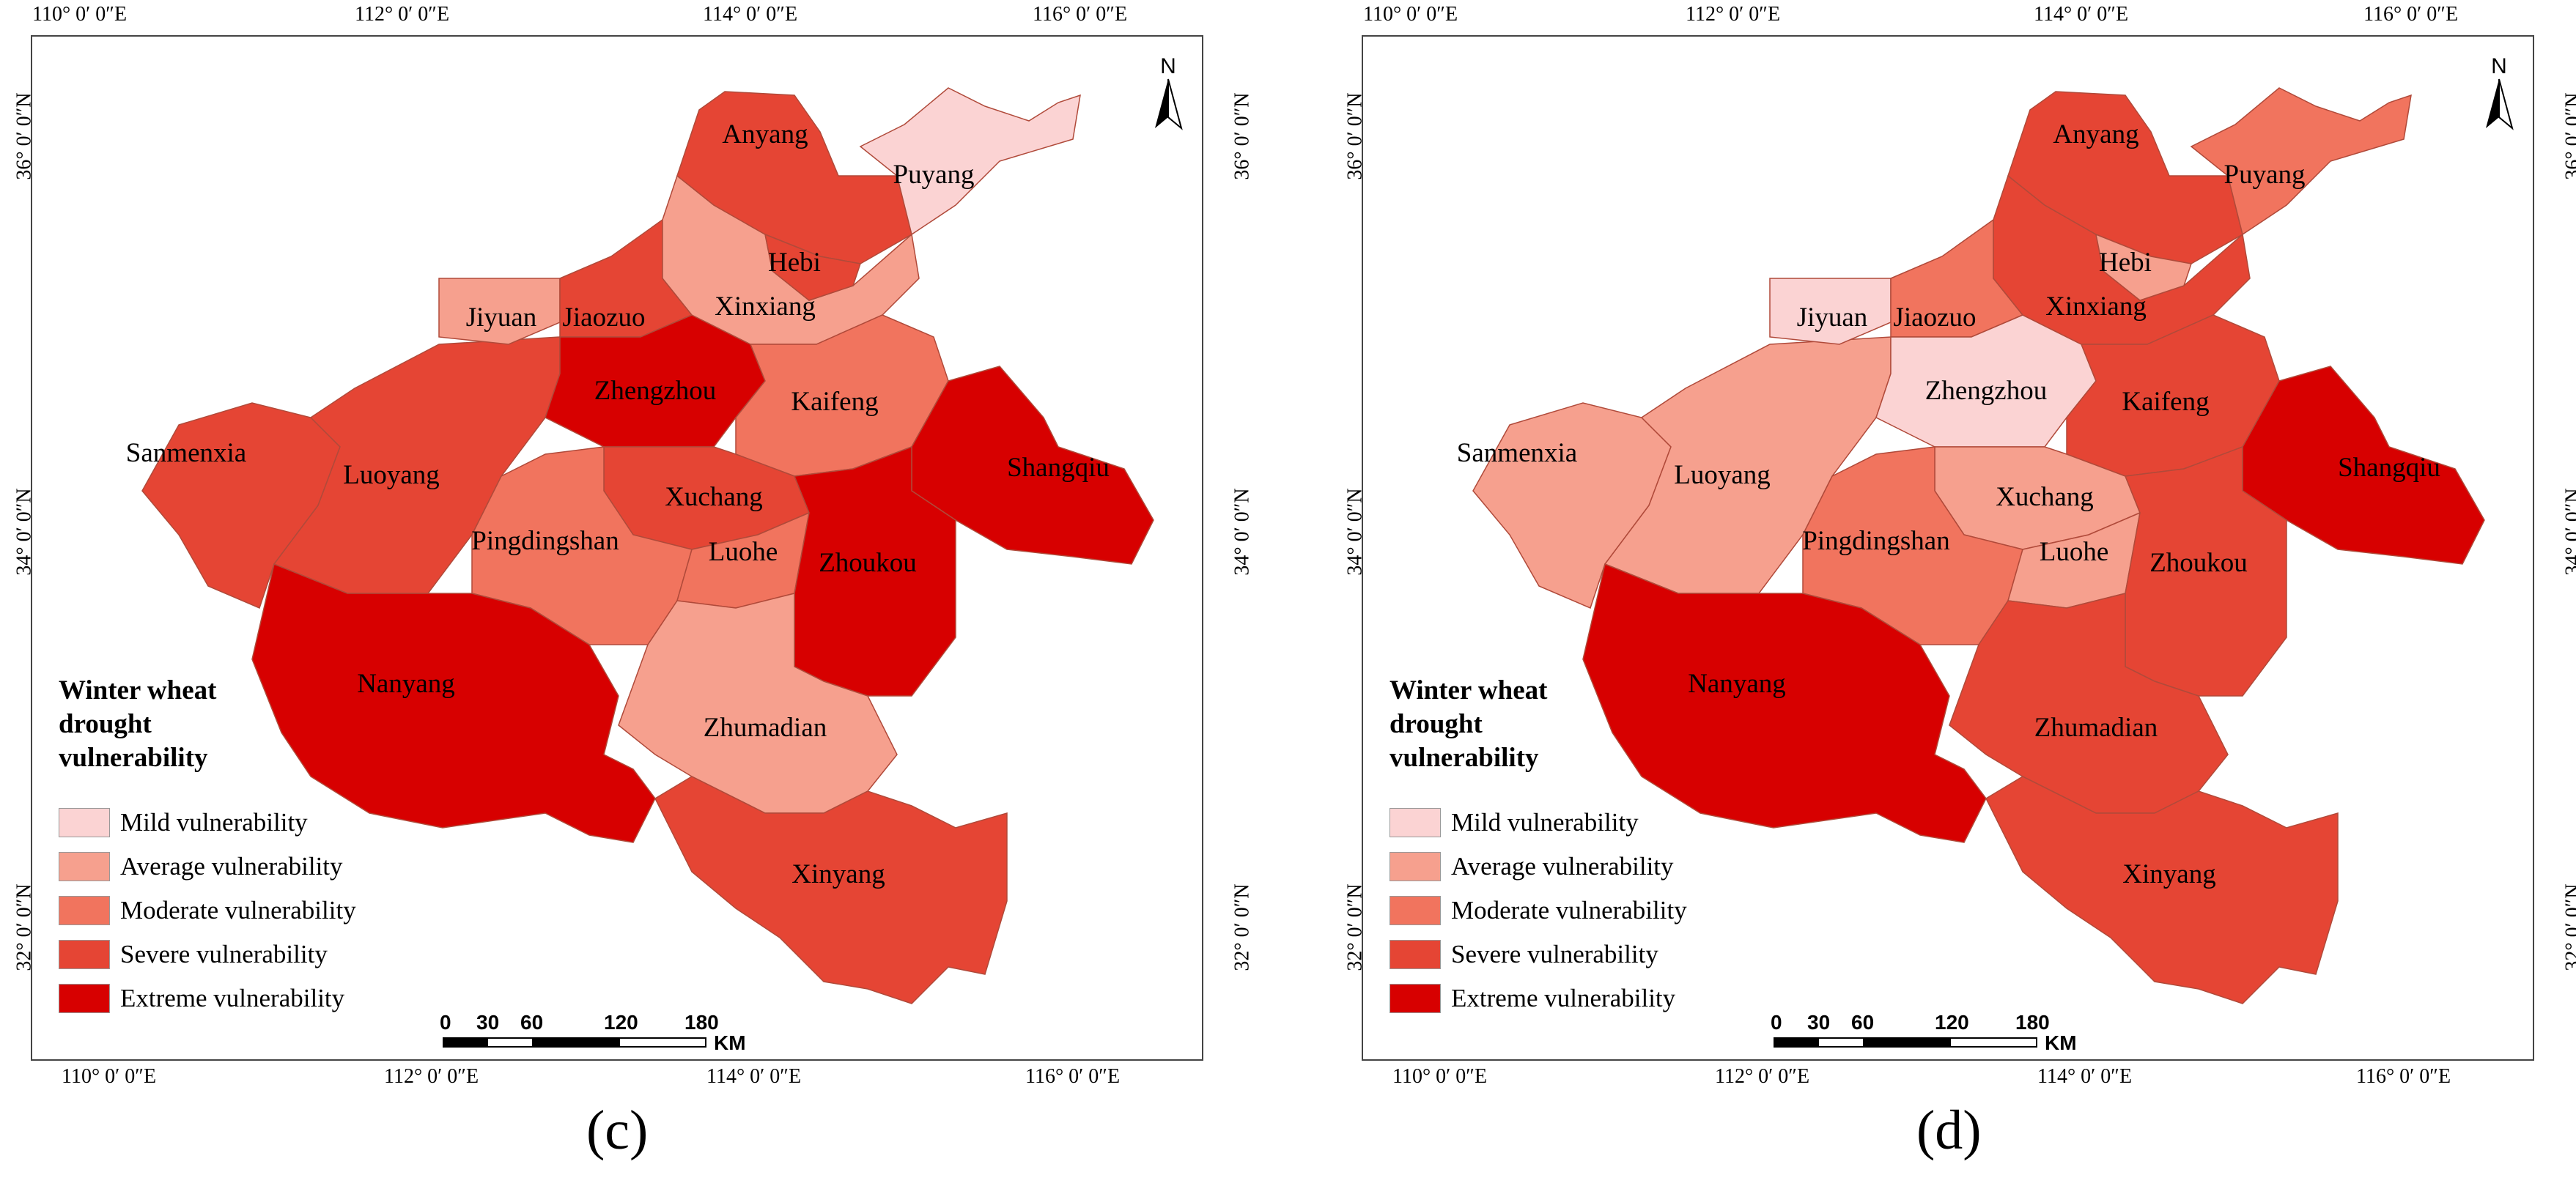  I want to click on bottom-lon-label-112: 112° 0′ 0″E, so click(431, 1076).